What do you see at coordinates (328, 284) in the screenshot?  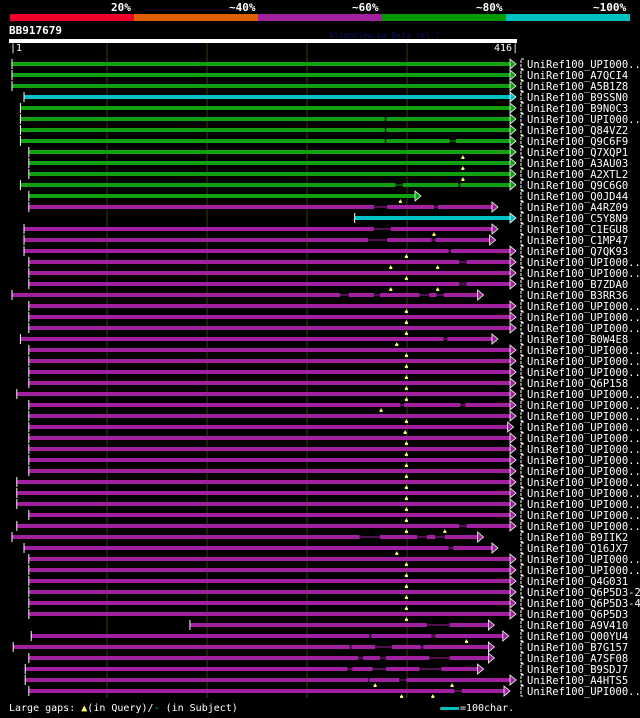 I see `hit-row: UniRef100_B7ZDA0` at bounding box center [328, 284].